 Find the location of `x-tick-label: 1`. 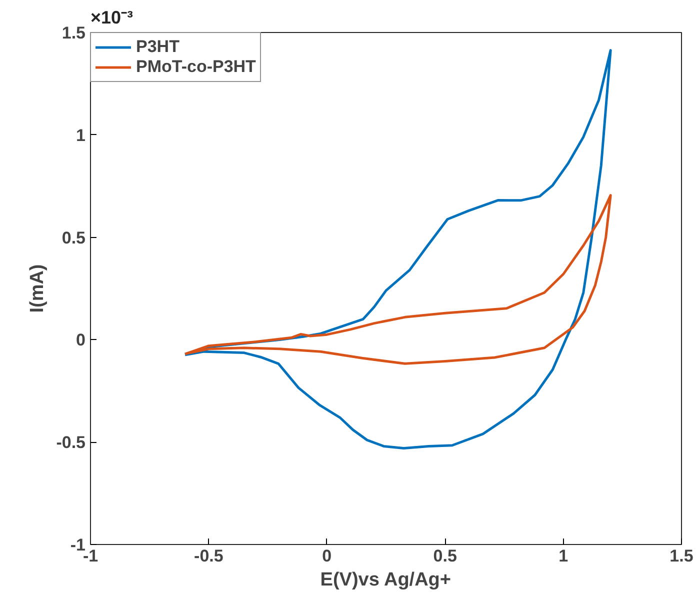

x-tick-label: 1 is located at coordinates (563, 556).